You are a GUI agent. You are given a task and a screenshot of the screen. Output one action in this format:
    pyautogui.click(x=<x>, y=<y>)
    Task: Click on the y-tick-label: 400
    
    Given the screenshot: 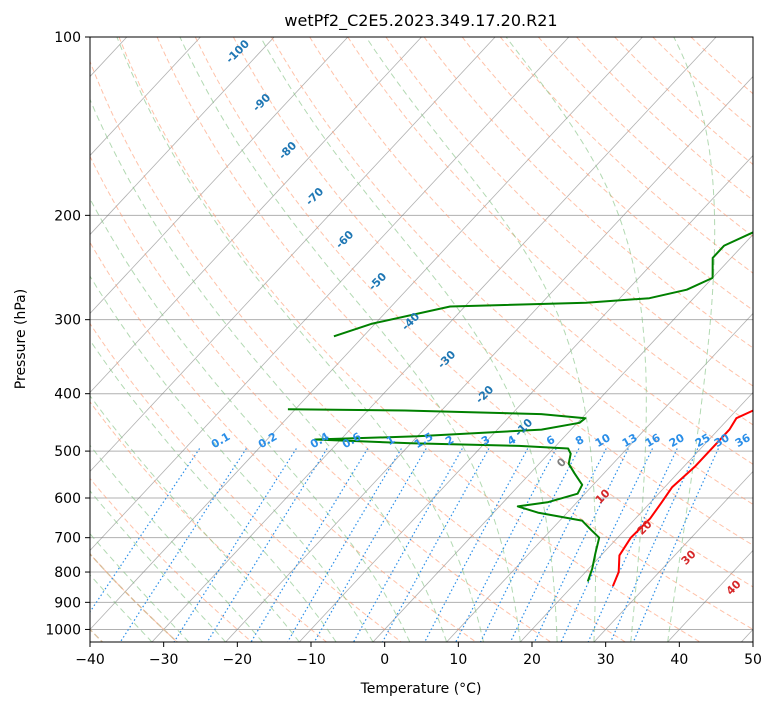 What is the action you would take?
    pyautogui.click(x=67, y=395)
    